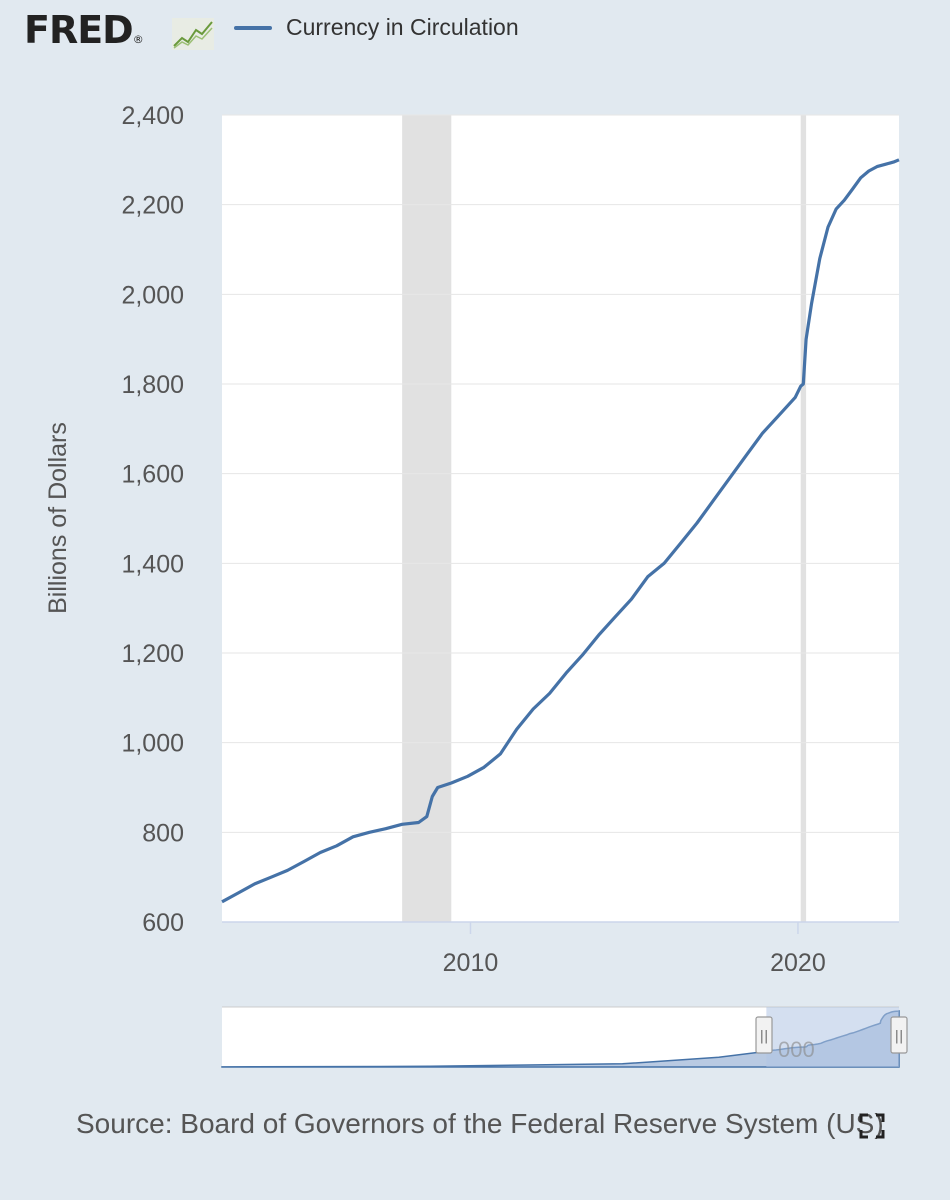 Image resolution: width=950 pixels, height=1200 pixels. What do you see at coordinates (58, 518) in the screenshot?
I see `y-axis-label: Billions of Dollars` at bounding box center [58, 518].